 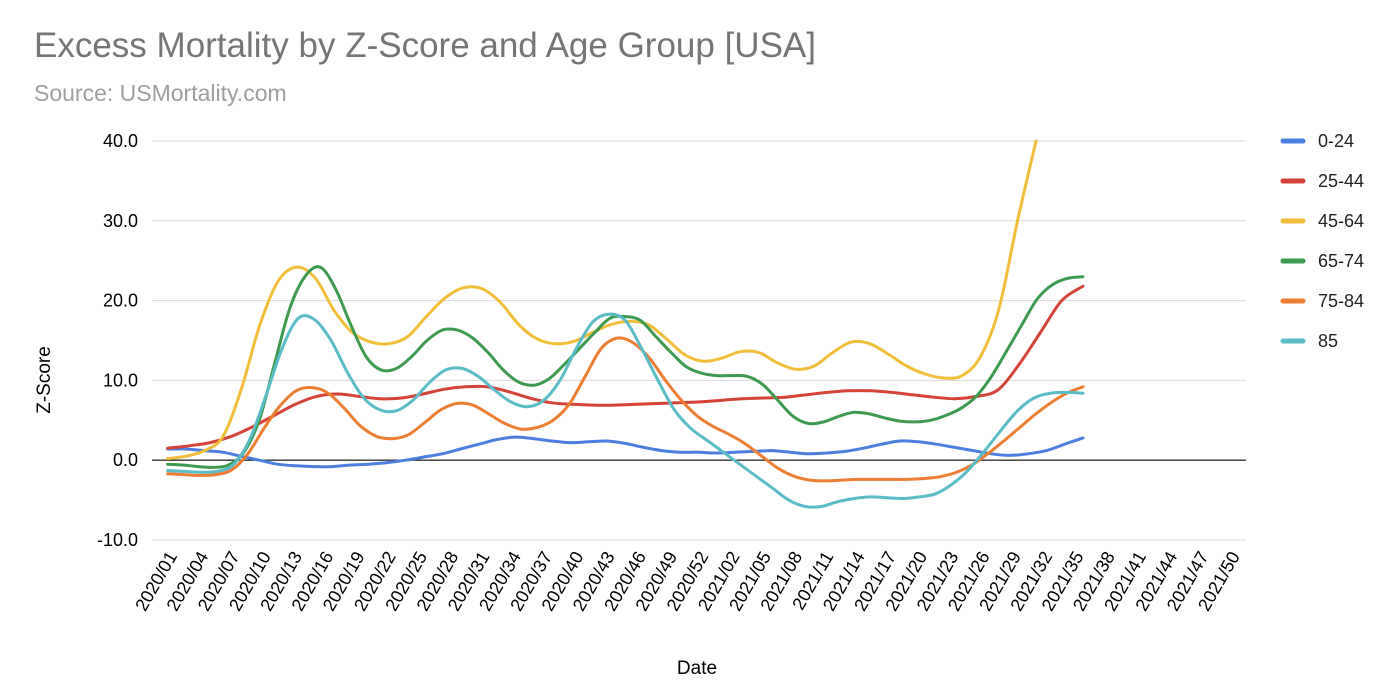 What do you see at coordinates (697, 668) in the screenshot?
I see `x-axis-title: Date` at bounding box center [697, 668].